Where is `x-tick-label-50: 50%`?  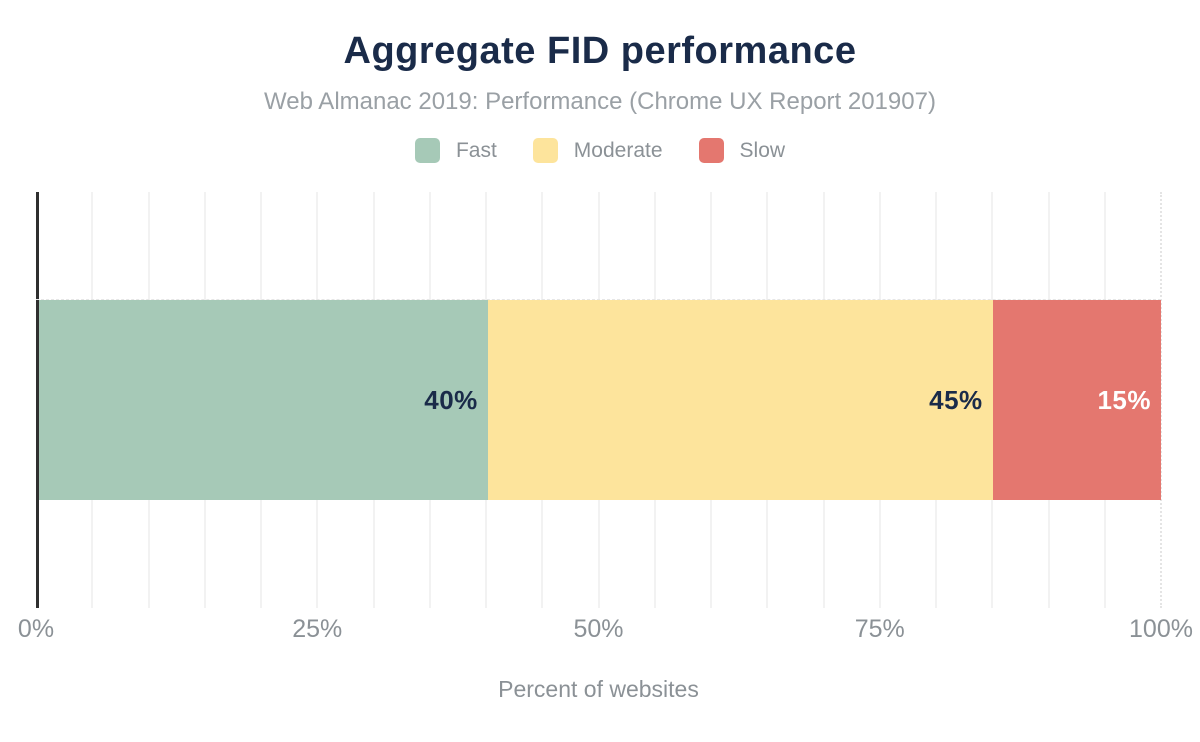 x-tick-label-50: 50% is located at coordinates (598, 629).